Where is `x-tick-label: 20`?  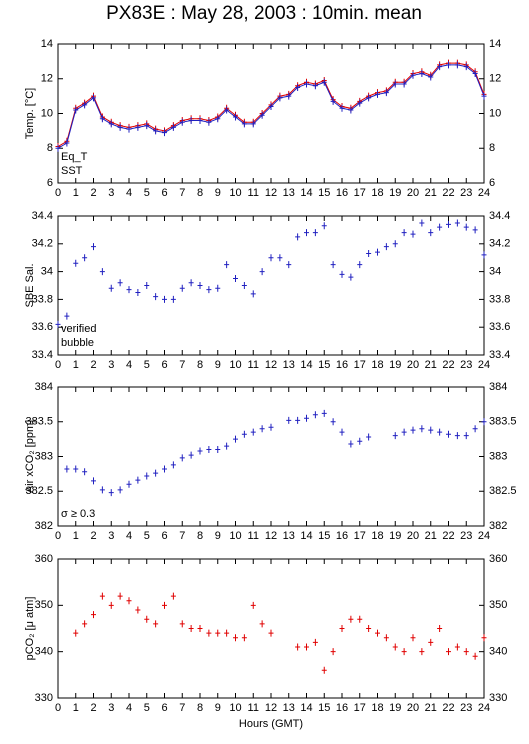
x-tick-label: 20 is located at coordinates (413, 193).